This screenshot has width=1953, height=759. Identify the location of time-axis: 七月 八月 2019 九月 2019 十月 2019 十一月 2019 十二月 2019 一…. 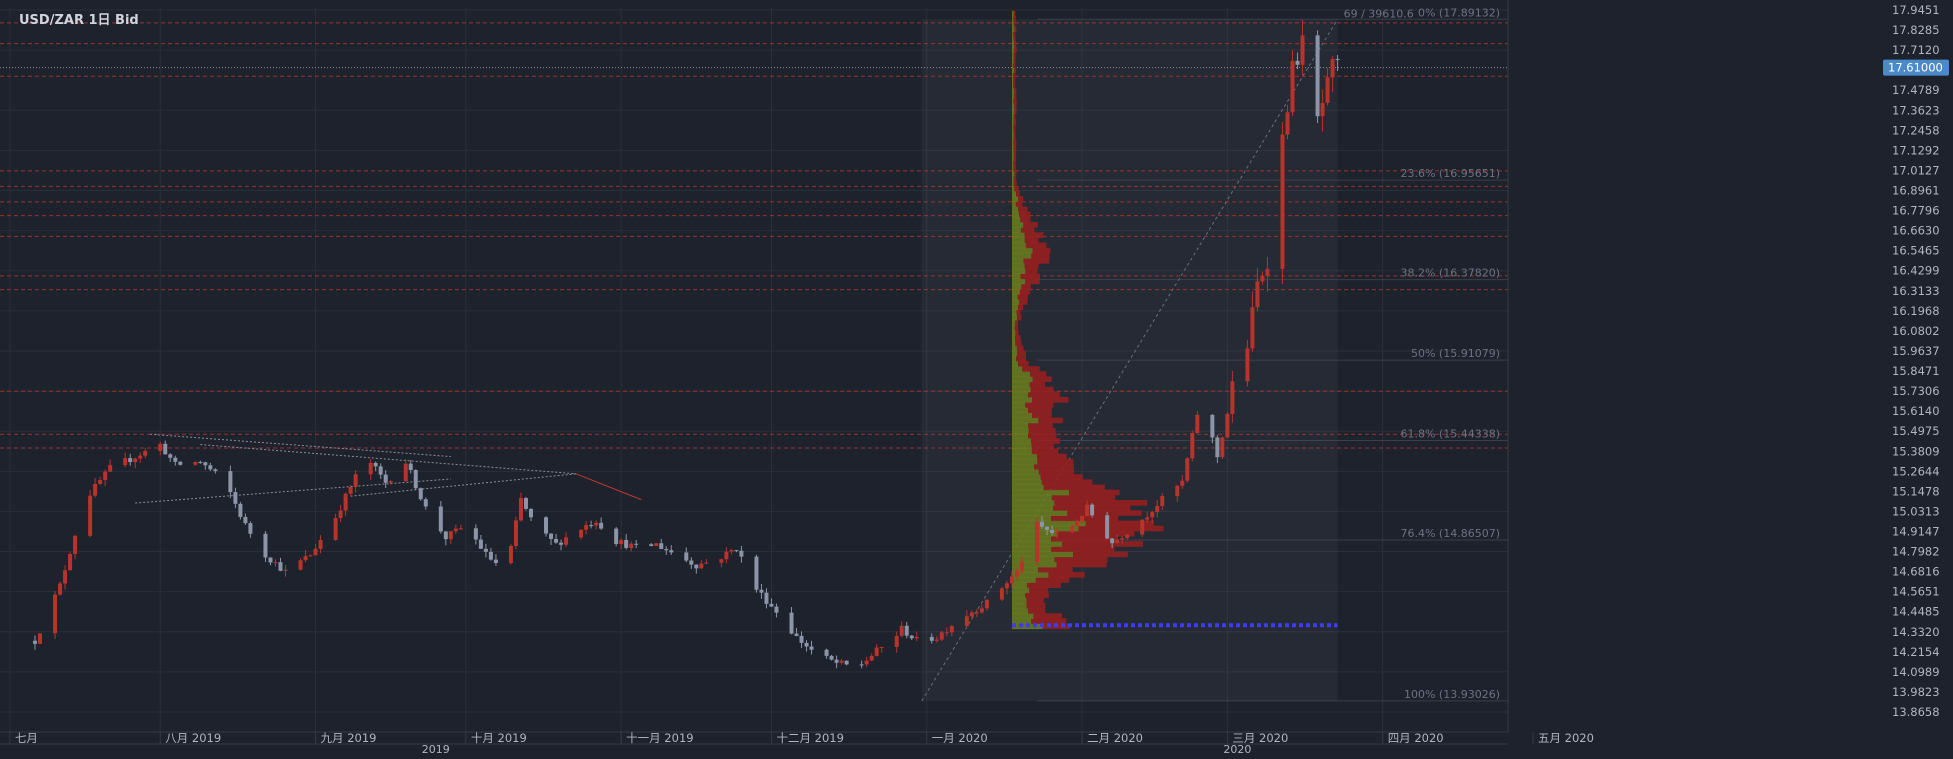
(797, 743).